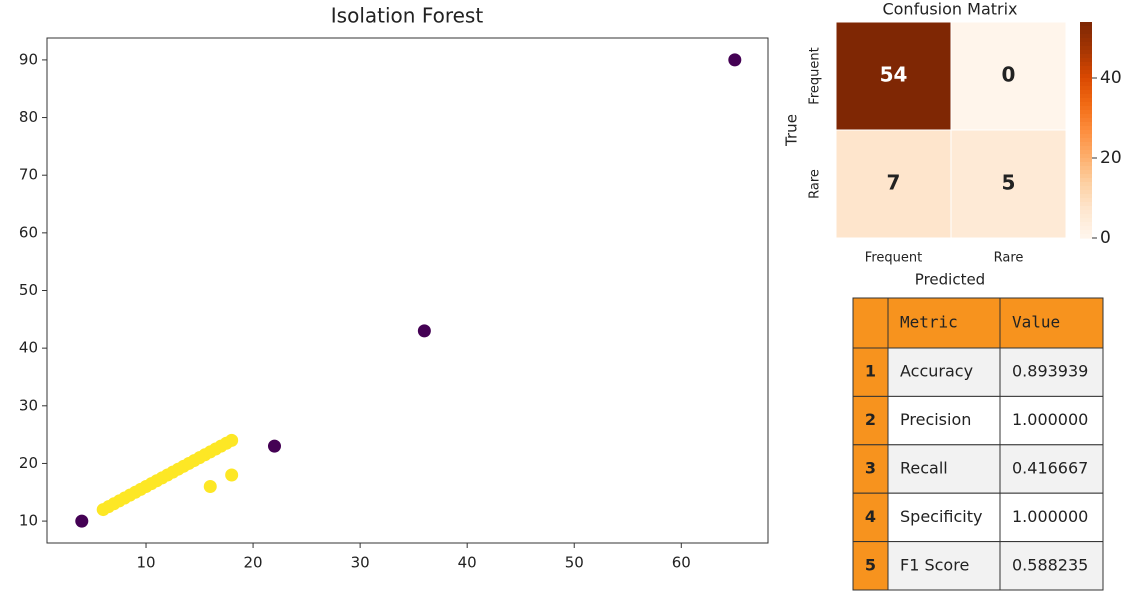 The image size is (1140, 607). What do you see at coordinates (1111, 78) in the screenshot?
I see `colorbar-label: 40` at bounding box center [1111, 78].